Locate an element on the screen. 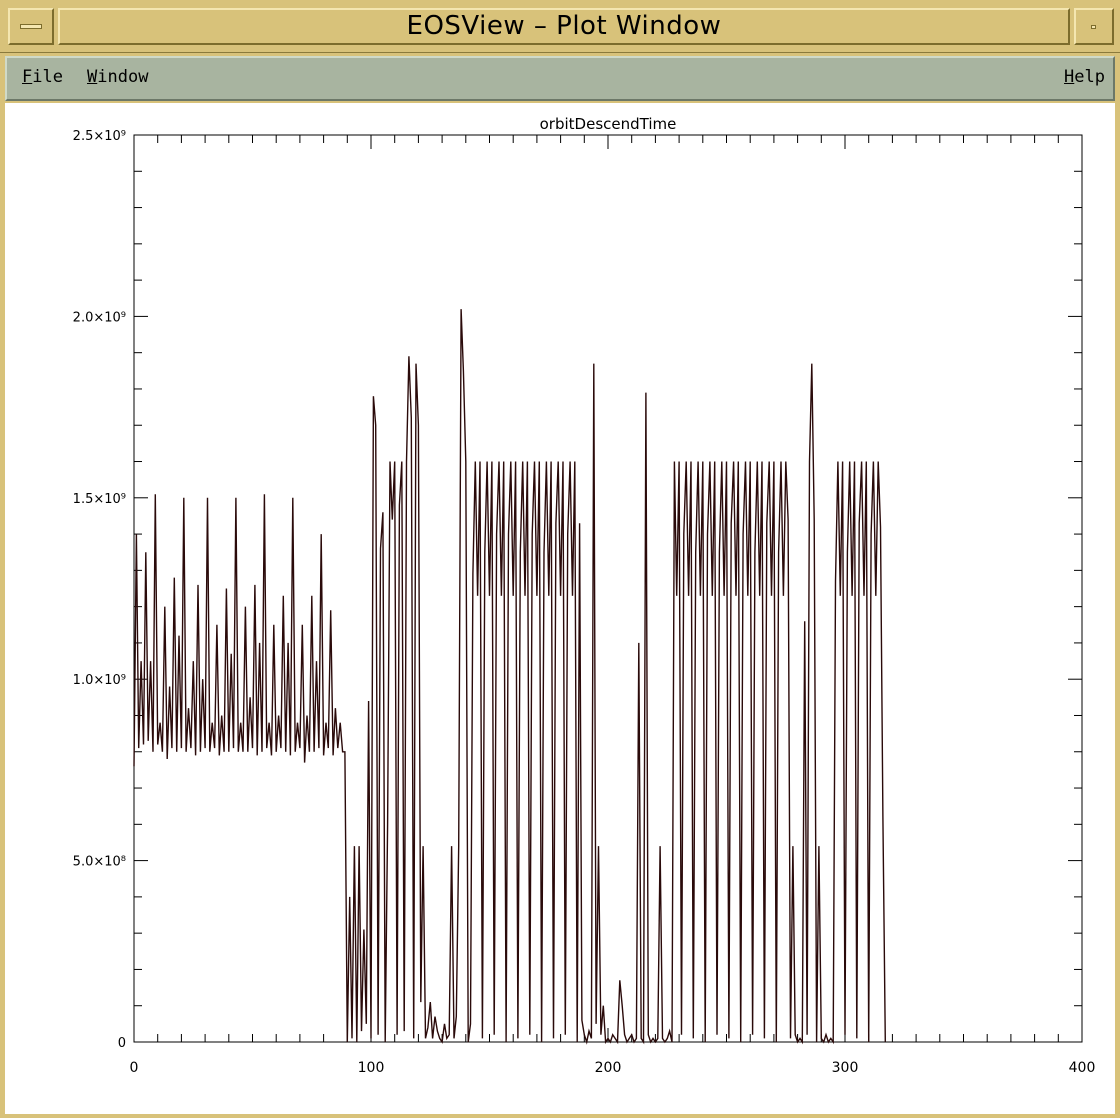  menu-file-mnemonic: F is located at coordinates (27, 77).